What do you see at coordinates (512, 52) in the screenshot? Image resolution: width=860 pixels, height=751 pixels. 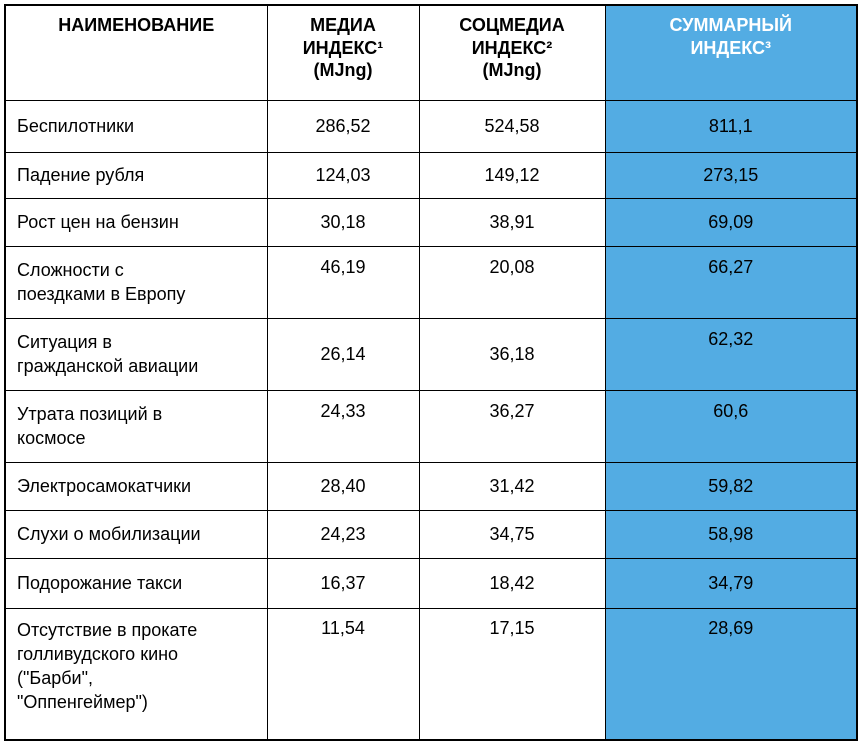 I see `header-social-index: СОЦМЕДИА ИНДЕКС² (MJng)` at bounding box center [512, 52].